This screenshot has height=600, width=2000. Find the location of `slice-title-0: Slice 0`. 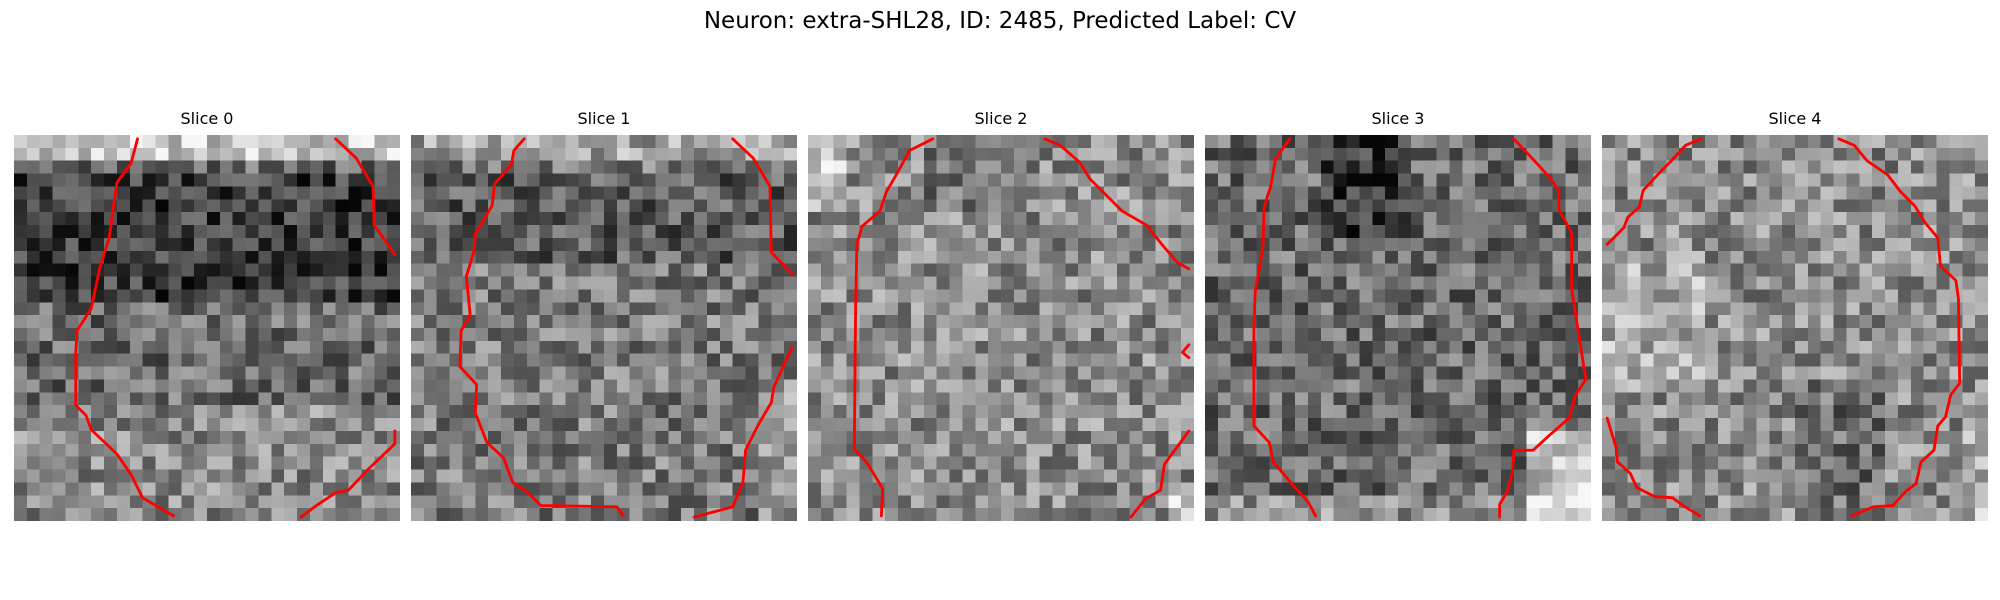

slice-title-0: Slice 0 is located at coordinates (207, 118).